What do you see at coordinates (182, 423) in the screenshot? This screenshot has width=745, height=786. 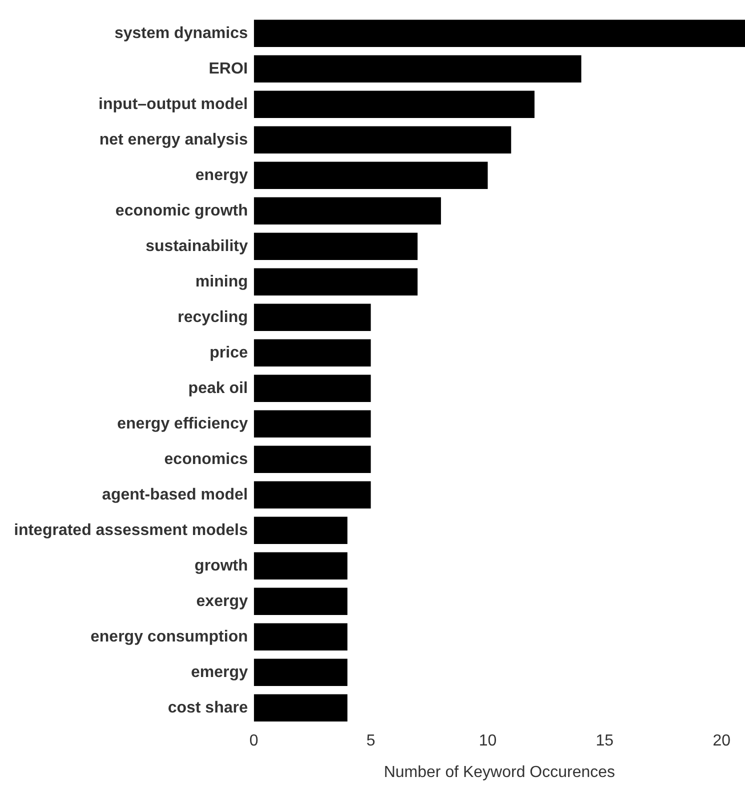 I see `y-tick-label: energy efficiency` at bounding box center [182, 423].